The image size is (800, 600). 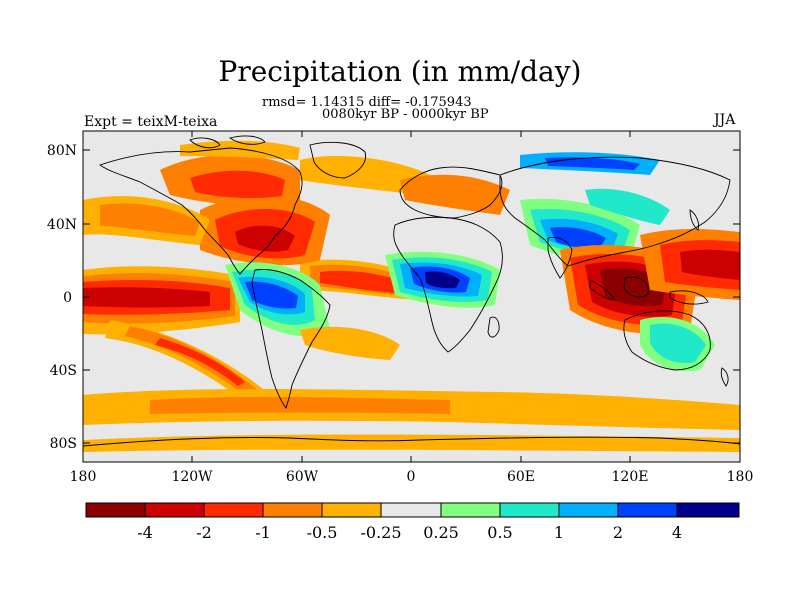 What do you see at coordinates (67, 298) in the screenshot?
I see `lat-tick-label: 0` at bounding box center [67, 298].